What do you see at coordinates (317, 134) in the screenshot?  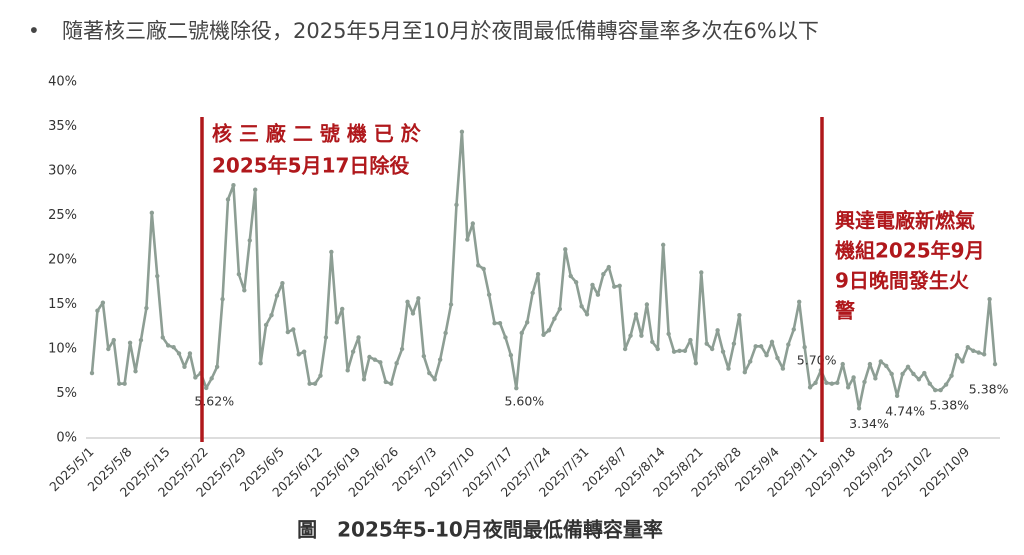 I see `annotation: 核 三 廠 二 號 機 已 於` at bounding box center [317, 134].